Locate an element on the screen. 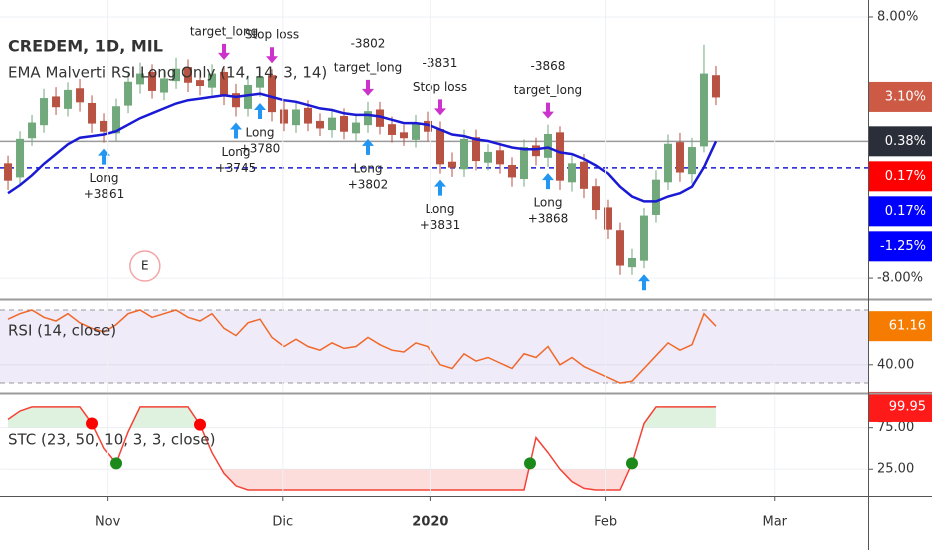  value-badge-label: 99.95 is located at coordinates (907, 406).